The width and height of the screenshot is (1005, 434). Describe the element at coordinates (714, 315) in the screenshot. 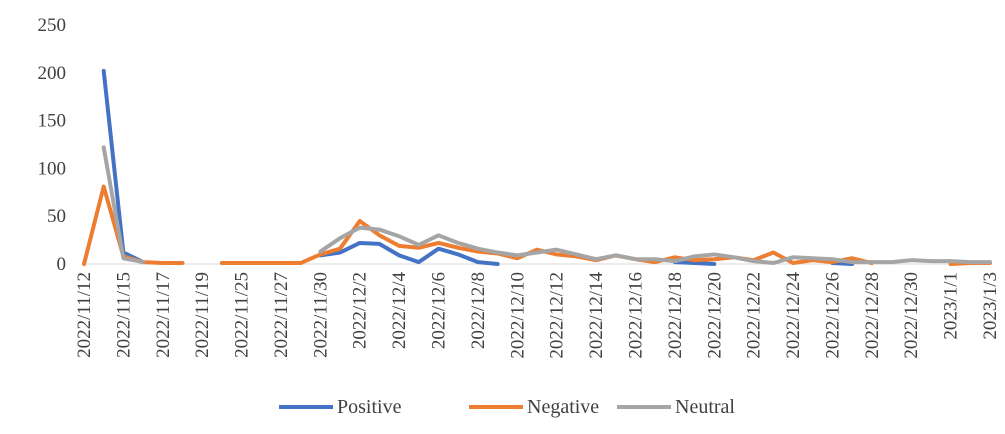

I see `x-tick-label: 2022/12/20` at that location.